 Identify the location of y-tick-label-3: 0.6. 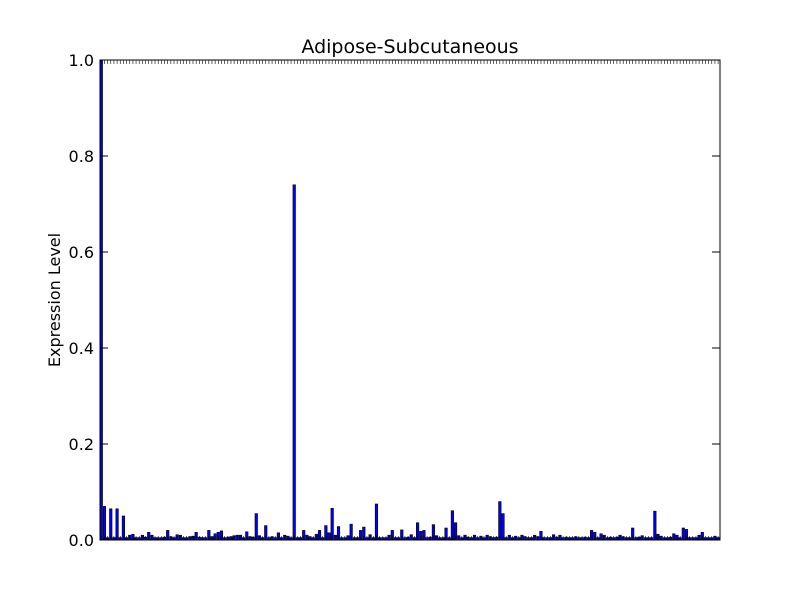
(81, 252).